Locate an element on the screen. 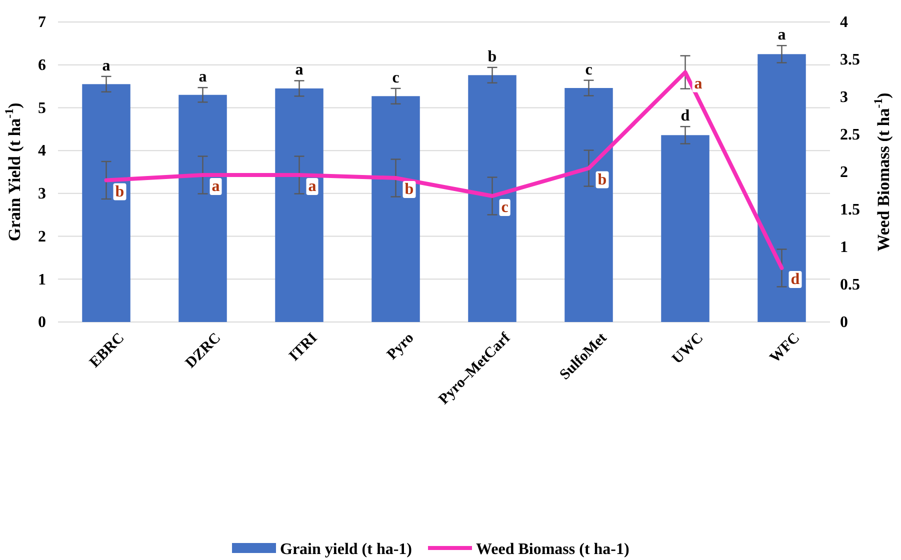  legend-label: Weed Biomass (t ha-1) is located at coordinates (553, 549).